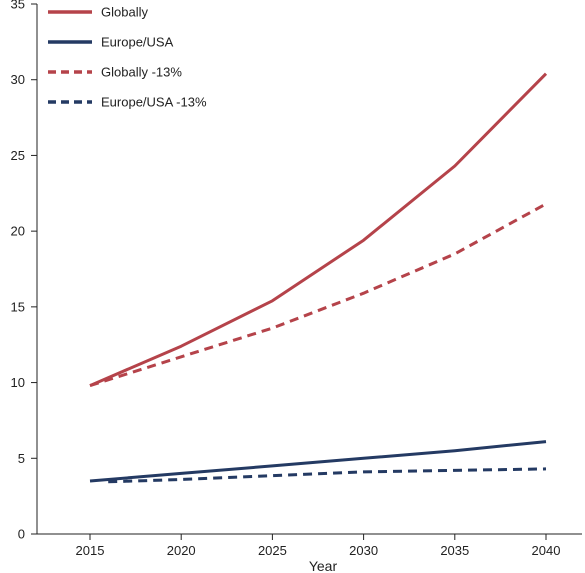  What do you see at coordinates (90, 550) in the screenshot?
I see `x-tick-label: 2015` at bounding box center [90, 550].